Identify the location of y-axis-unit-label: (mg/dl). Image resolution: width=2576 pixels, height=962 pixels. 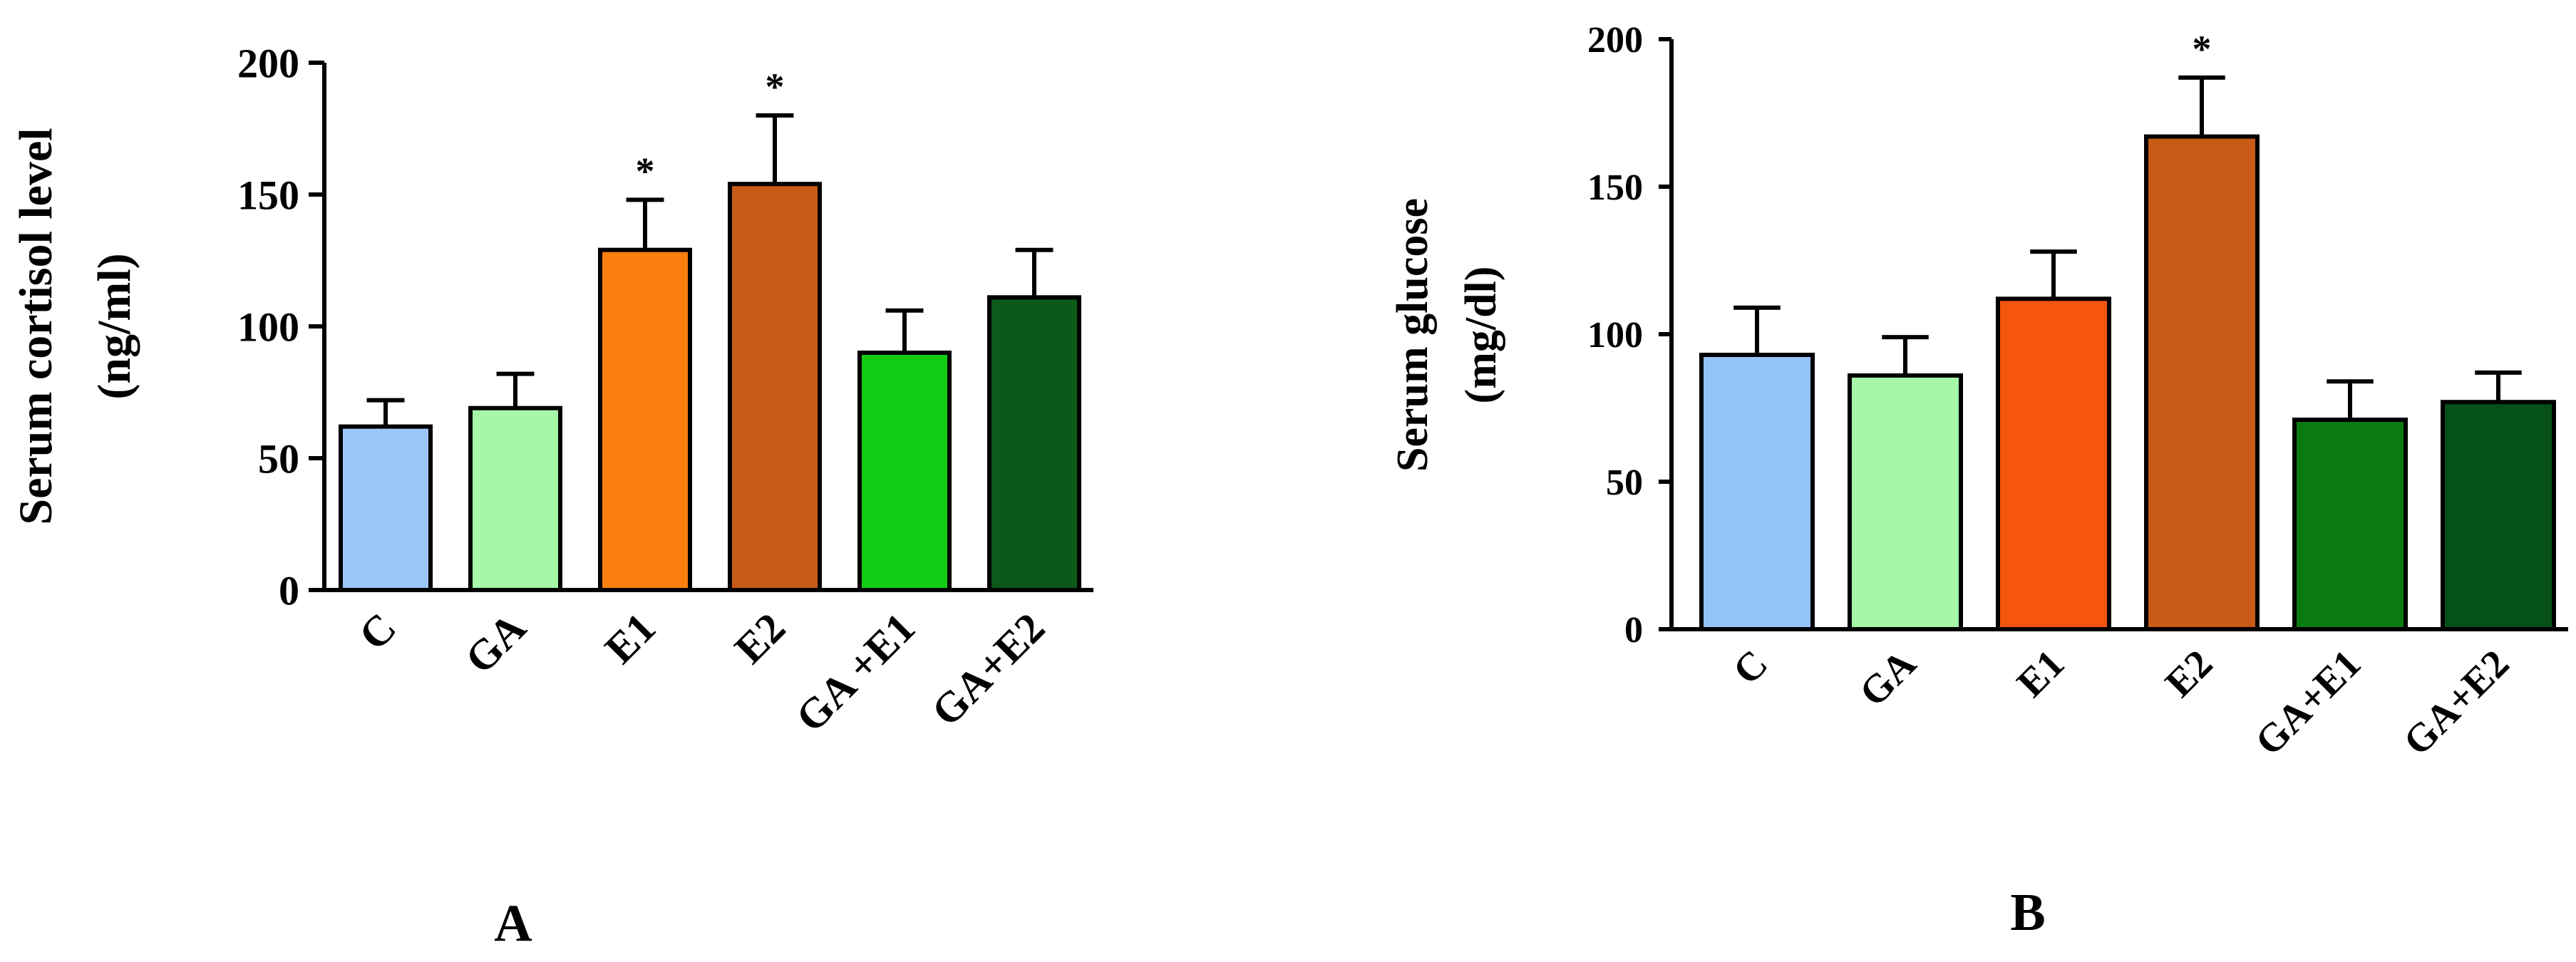
(1481, 335).